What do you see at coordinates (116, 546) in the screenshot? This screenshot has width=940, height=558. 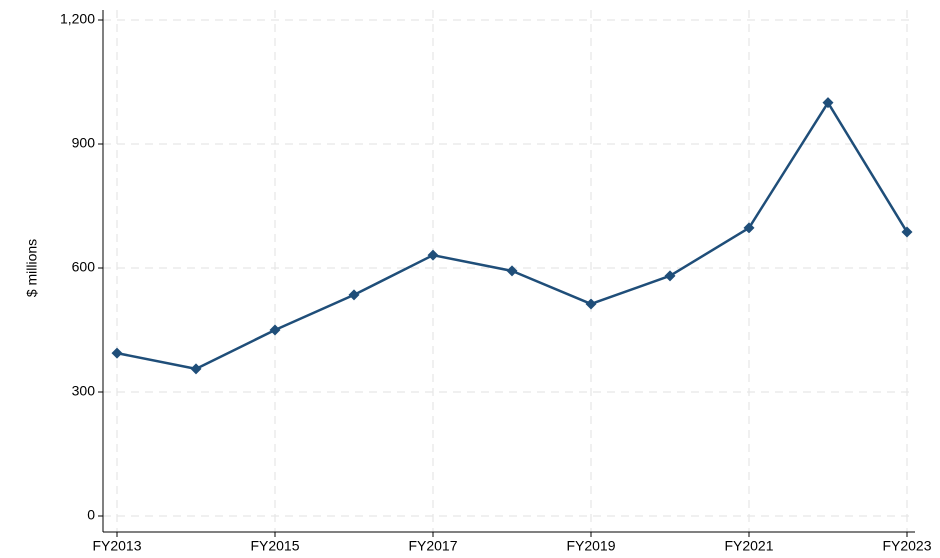 I see `x-tick-label: FY2013` at bounding box center [116, 546].